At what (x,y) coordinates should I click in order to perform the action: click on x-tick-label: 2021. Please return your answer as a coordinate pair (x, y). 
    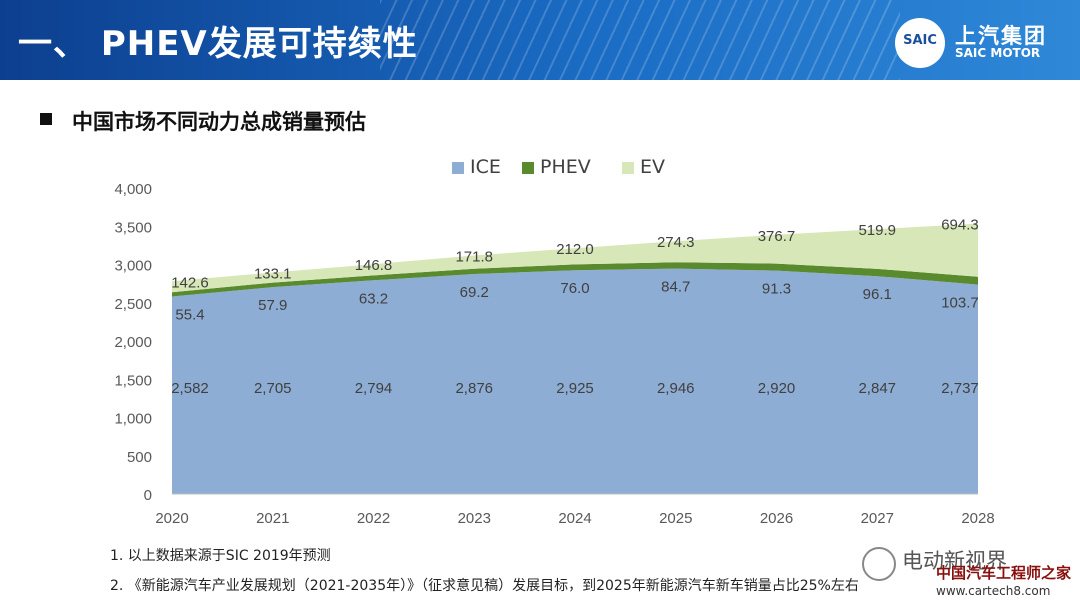
    Looking at the image, I should click on (272, 518).